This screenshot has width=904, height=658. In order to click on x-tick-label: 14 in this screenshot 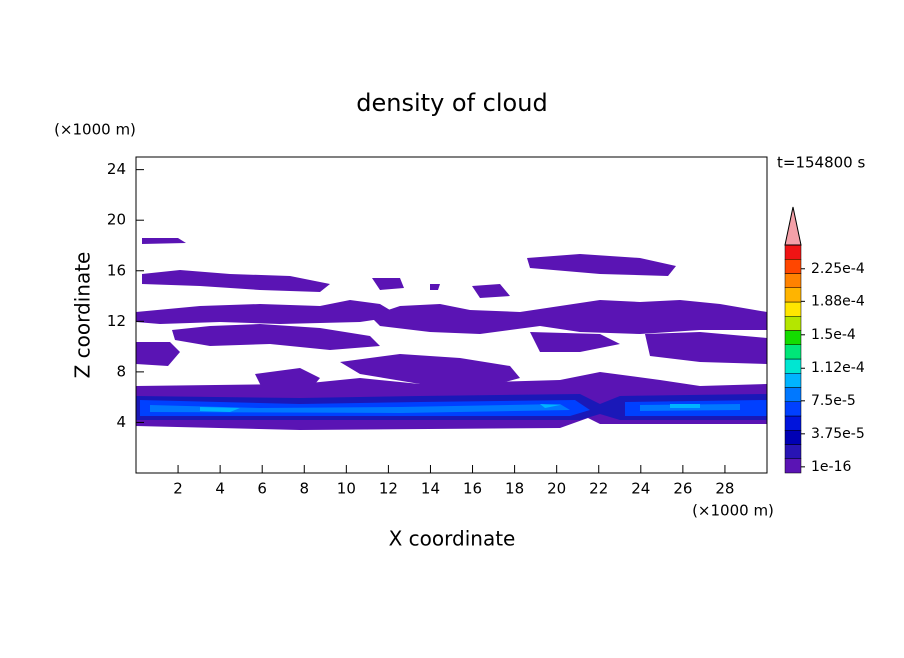, I will do `click(430, 489)`.